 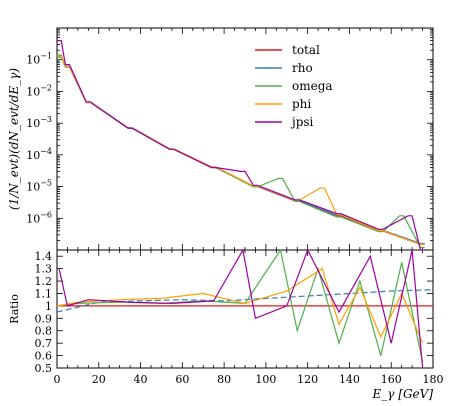 What do you see at coordinates (44, 331) in the screenshot?
I see `ratio-y-tick-label: 0.8` at bounding box center [44, 331].